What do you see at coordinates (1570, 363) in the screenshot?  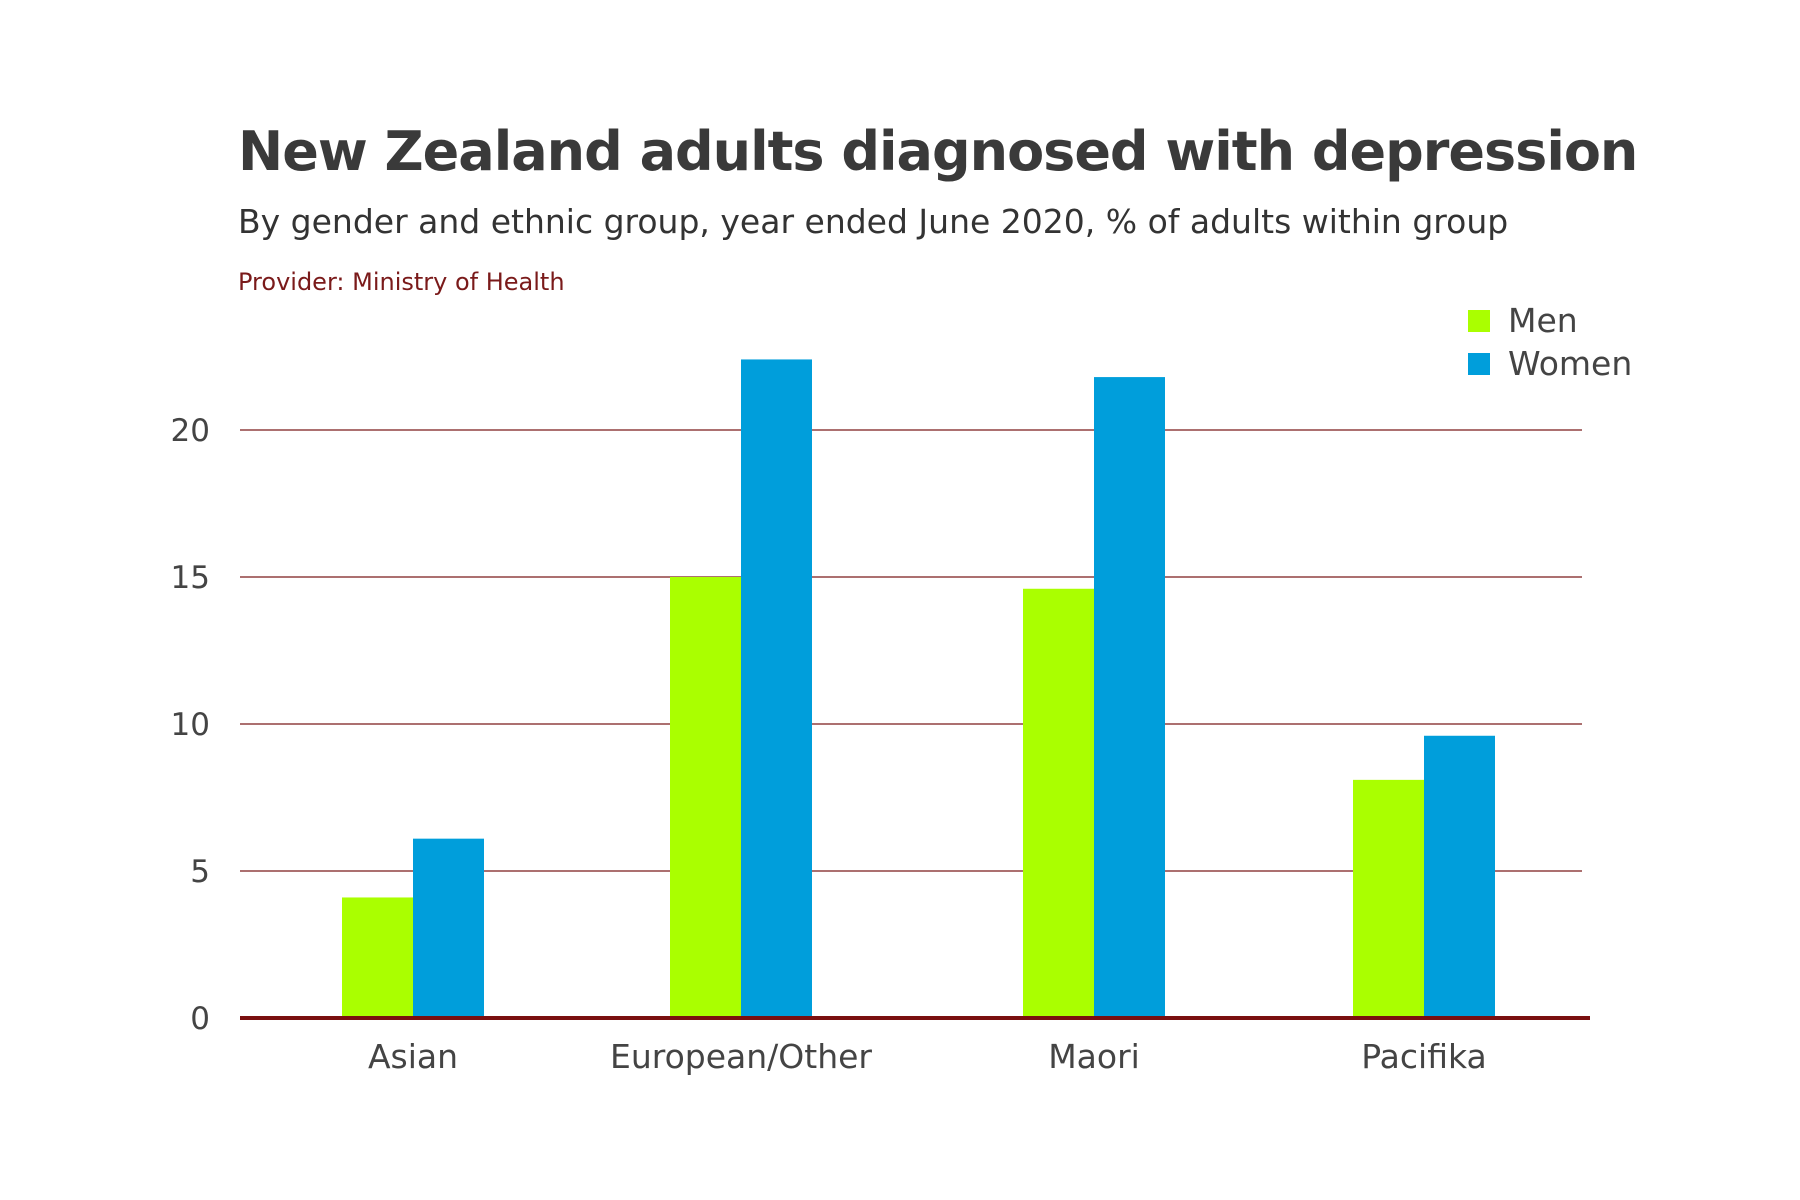 I see `legend-label-women: Women` at bounding box center [1570, 363].